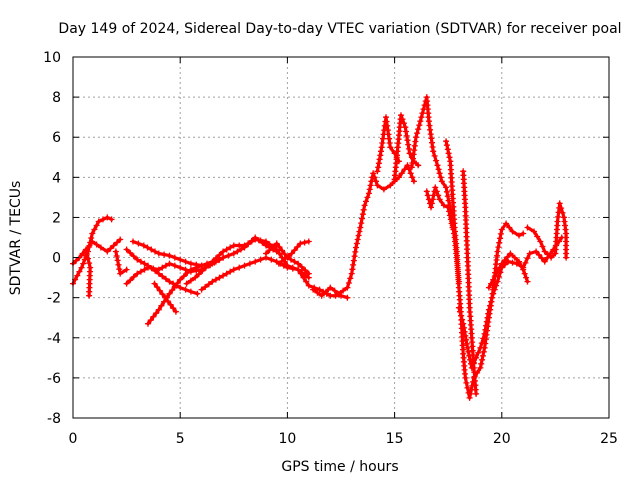 This screenshot has width=640, height=480. Describe the element at coordinates (395, 439) in the screenshot. I see `x-tick-label: 15` at that location.